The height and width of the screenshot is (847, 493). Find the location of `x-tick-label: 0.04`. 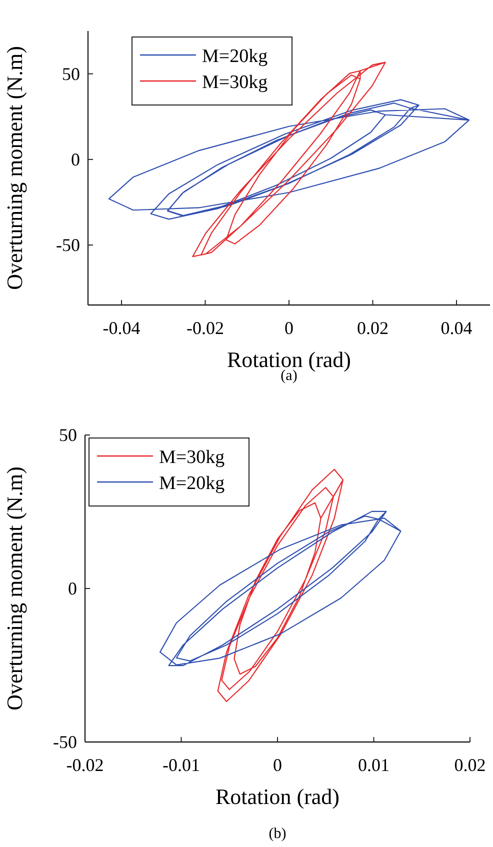

x-tick-label: 0.04 is located at coordinates (456, 328).